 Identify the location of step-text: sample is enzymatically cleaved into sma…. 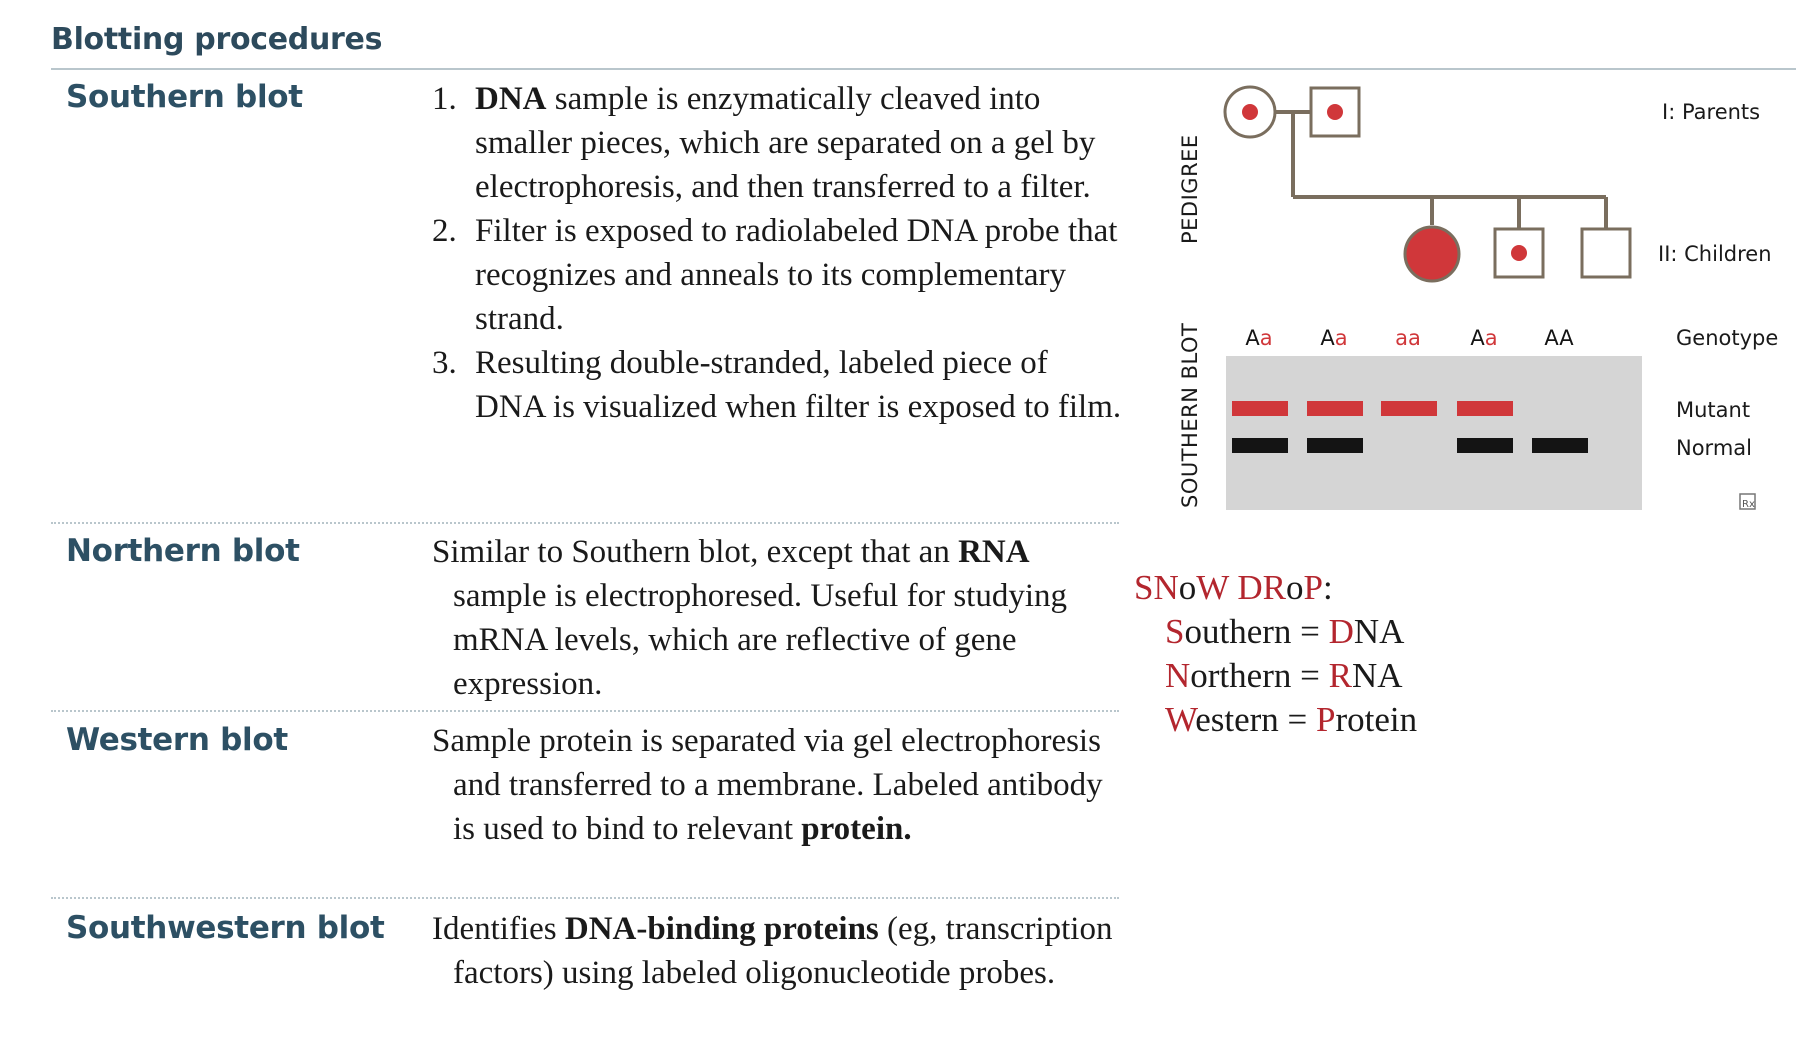
(785, 143).